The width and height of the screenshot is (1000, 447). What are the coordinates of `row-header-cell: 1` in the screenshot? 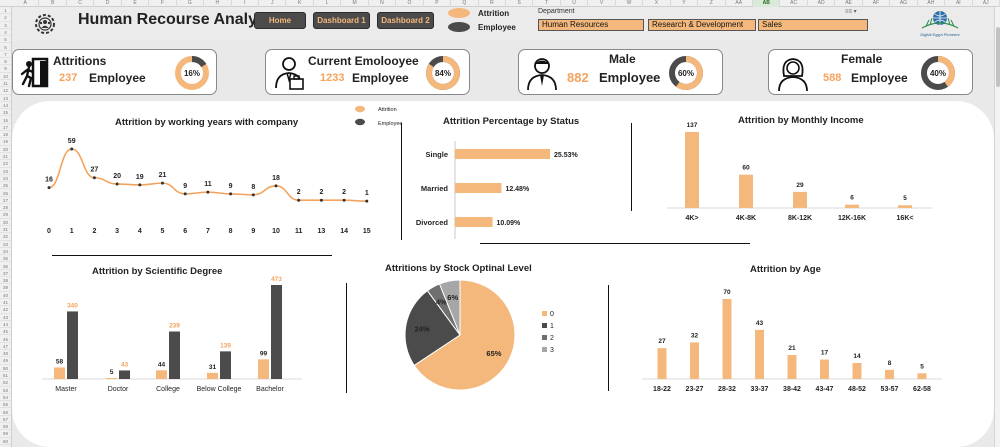 It's located at (5, 11).